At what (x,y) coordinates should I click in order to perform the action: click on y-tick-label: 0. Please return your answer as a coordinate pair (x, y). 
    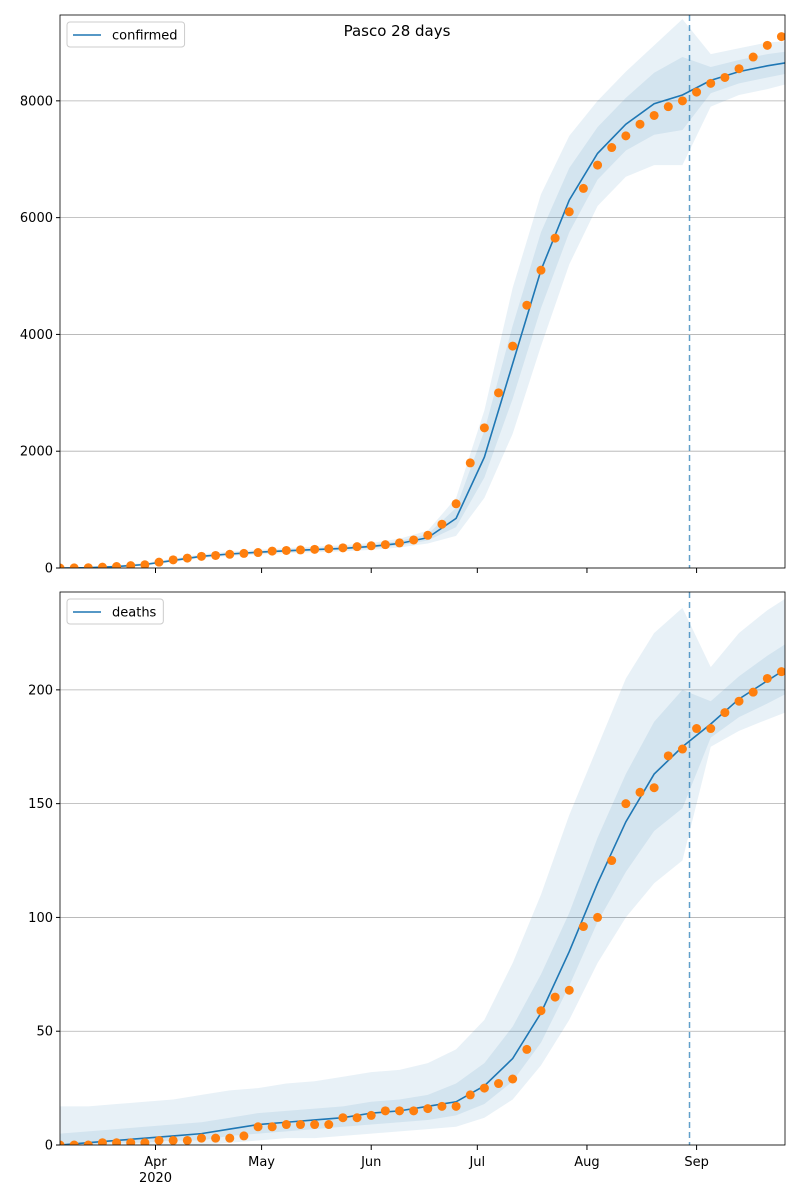
    Looking at the image, I should click on (49, 1146).